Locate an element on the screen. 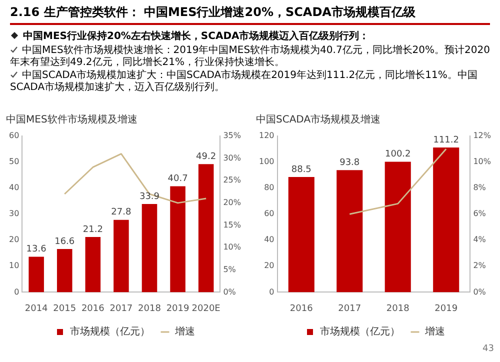 This screenshot has height=362, width=500. data-label: 13.6 is located at coordinates (36, 249).